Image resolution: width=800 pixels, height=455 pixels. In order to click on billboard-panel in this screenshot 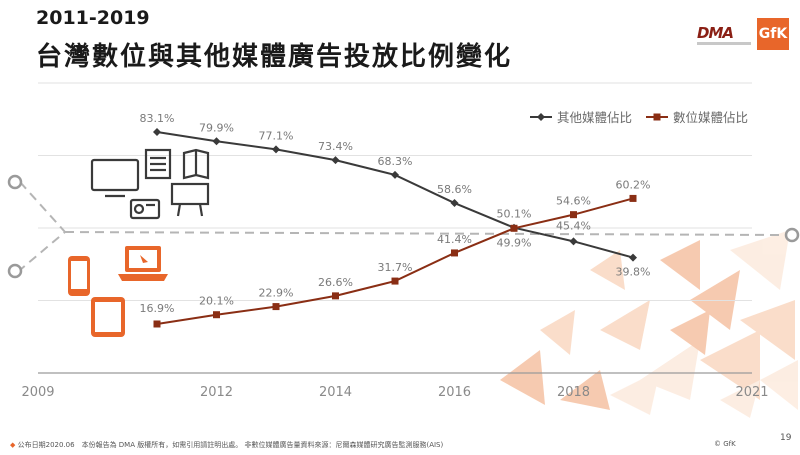, I will do `click(190, 194)`.